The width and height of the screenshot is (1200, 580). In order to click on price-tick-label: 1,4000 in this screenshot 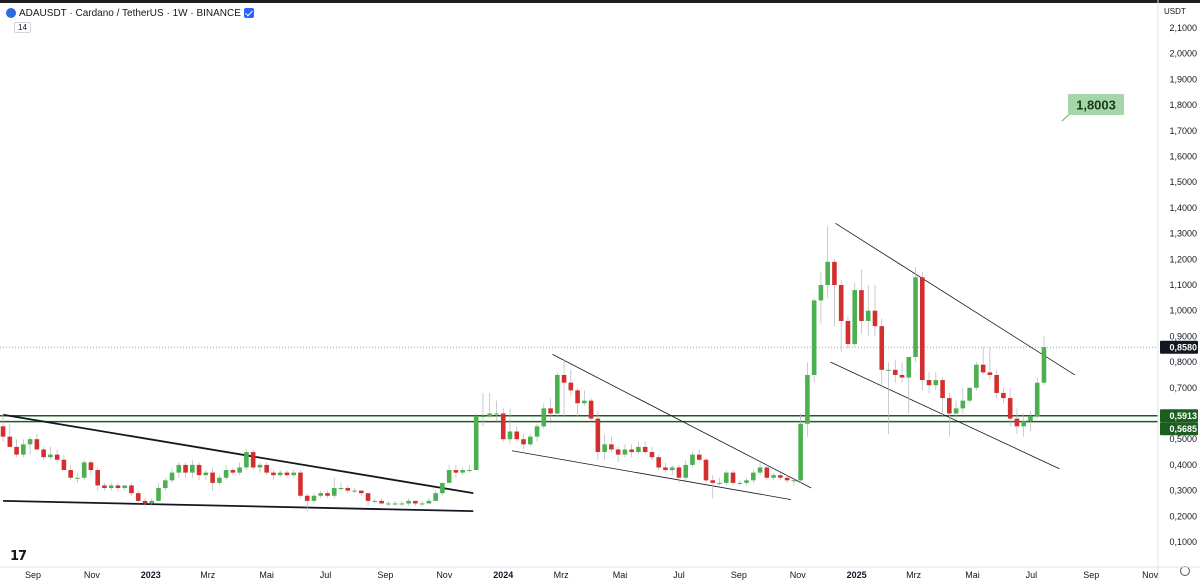, I will do `click(1183, 208)`.